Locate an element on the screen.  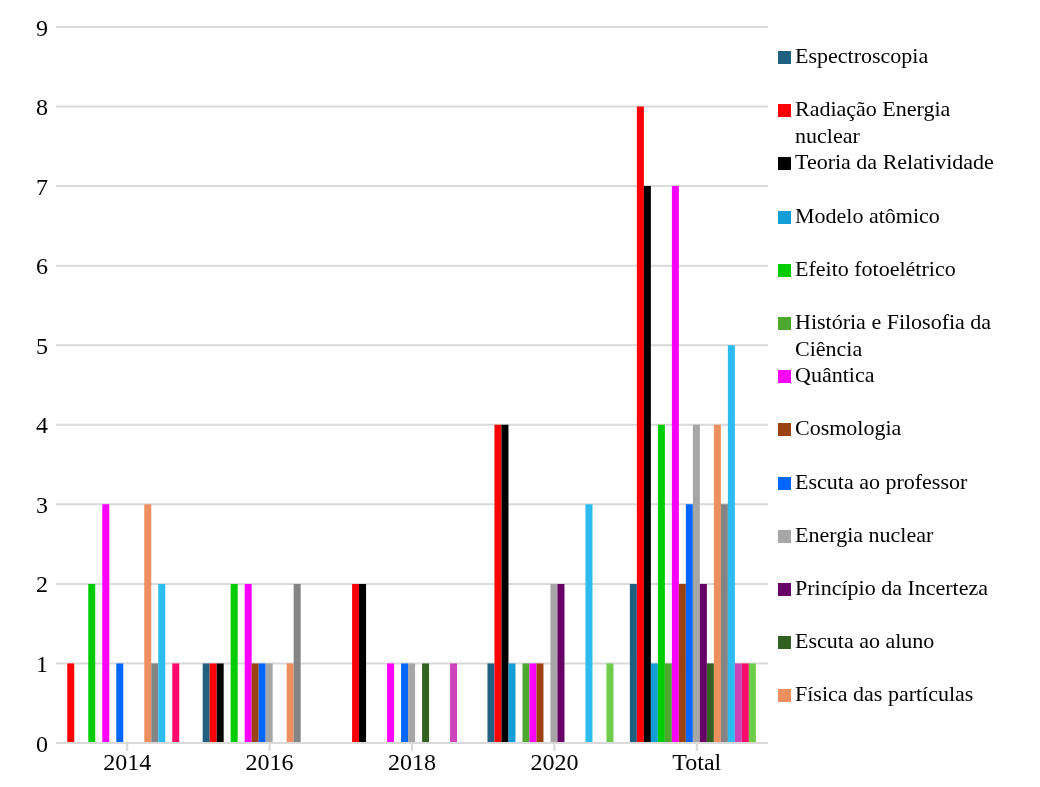
x-tick-label: 2020 is located at coordinates (554, 762).